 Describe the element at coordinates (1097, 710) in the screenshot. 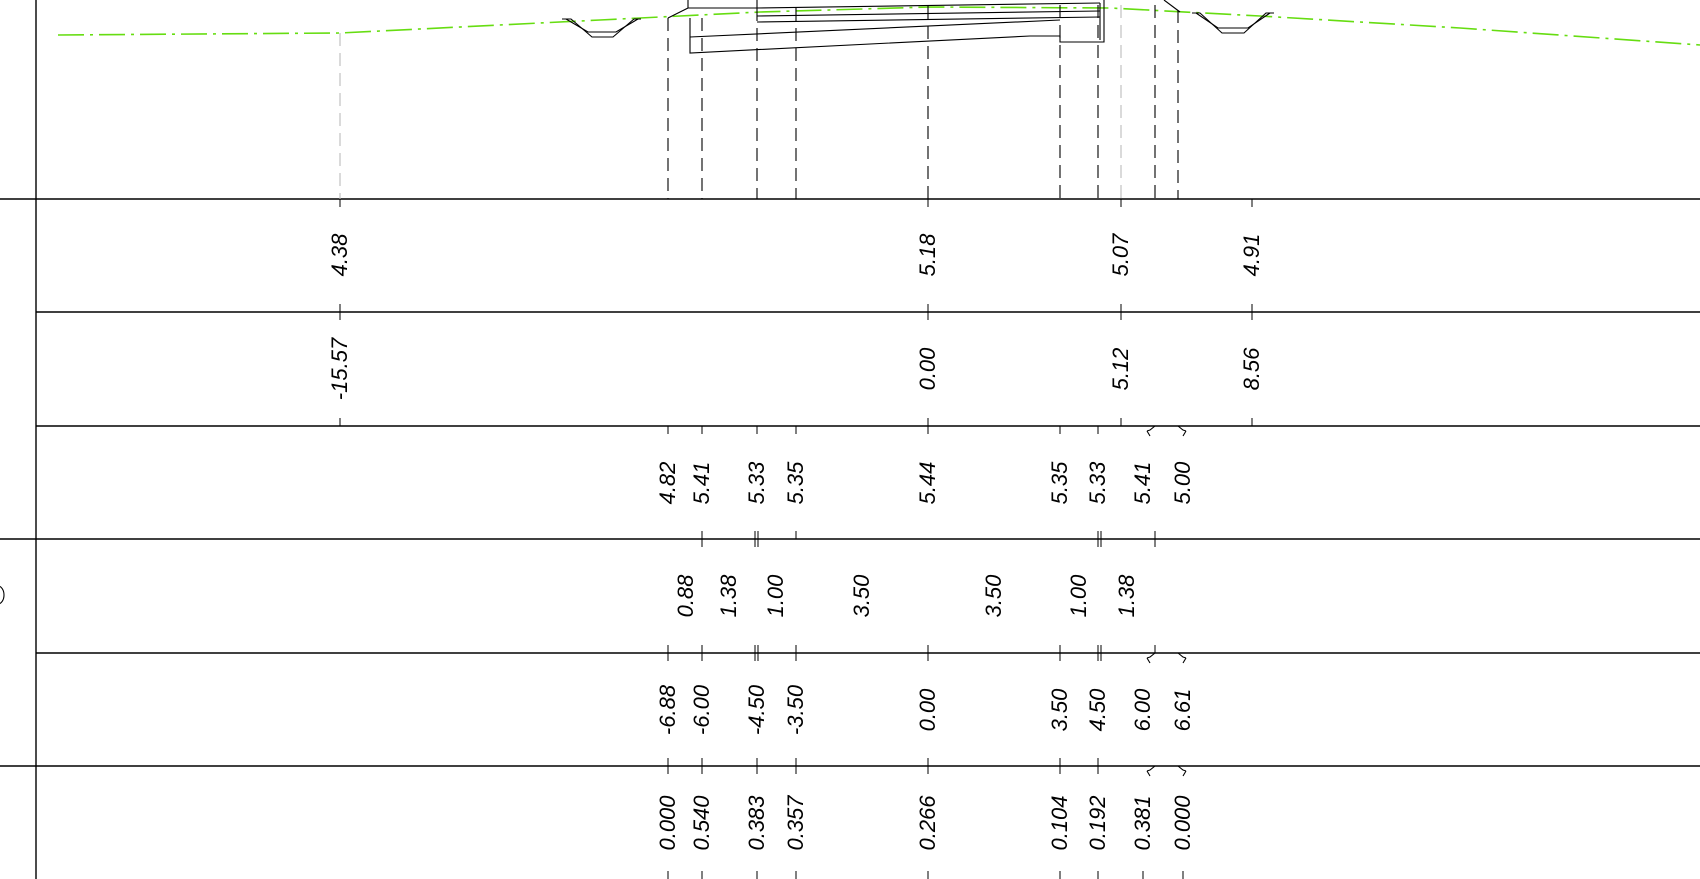

I see `row-5-value-label: 4.50` at that location.